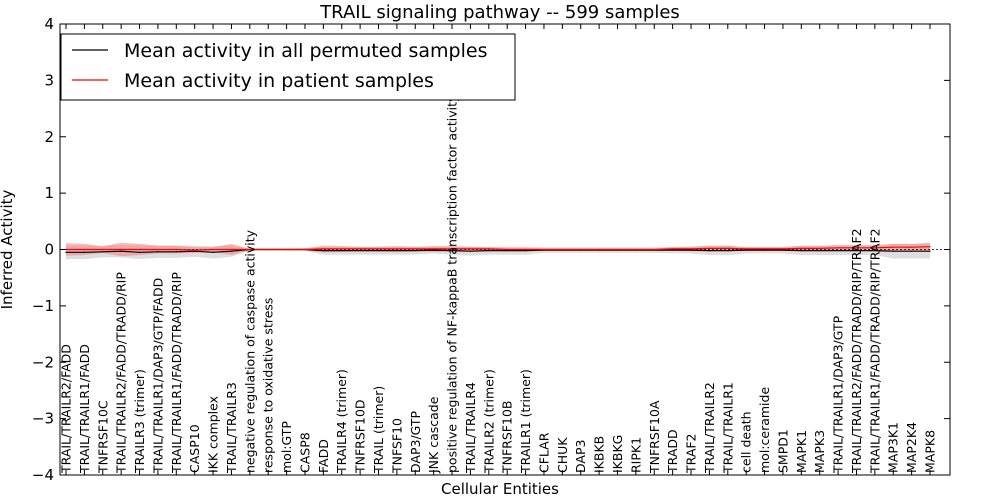  What do you see at coordinates (499, 12) in the screenshot?
I see `chart-title: TRAIL signaling pathway -- 599 samples` at bounding box center [499, 12].